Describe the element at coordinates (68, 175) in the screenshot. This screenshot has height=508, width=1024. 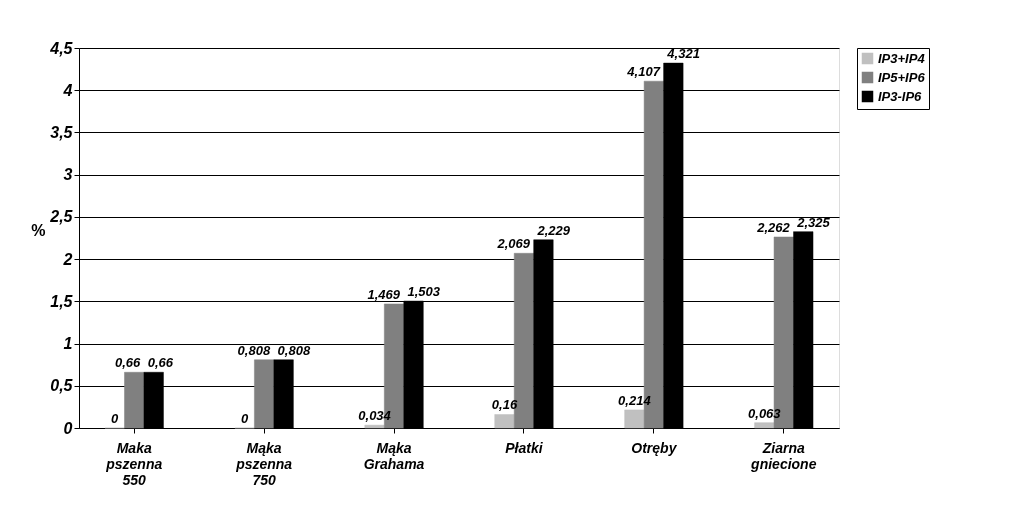
I see `y-tick-label: 3` at that location.